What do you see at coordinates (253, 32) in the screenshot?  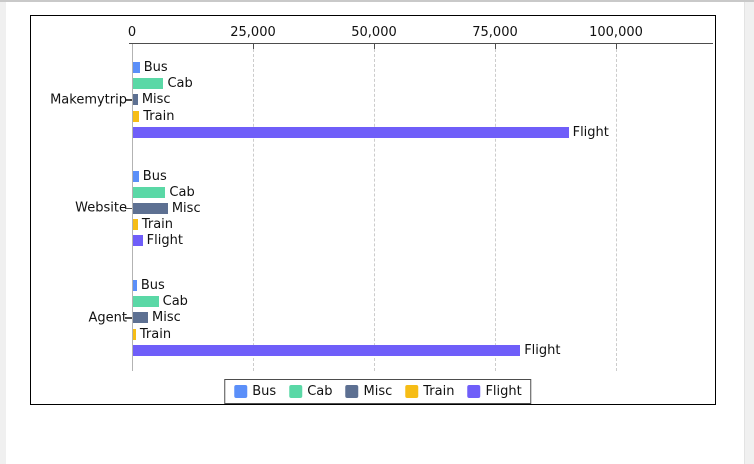 I see `x-axis-tick-label: 25,000` at bounding box center [253, 32].